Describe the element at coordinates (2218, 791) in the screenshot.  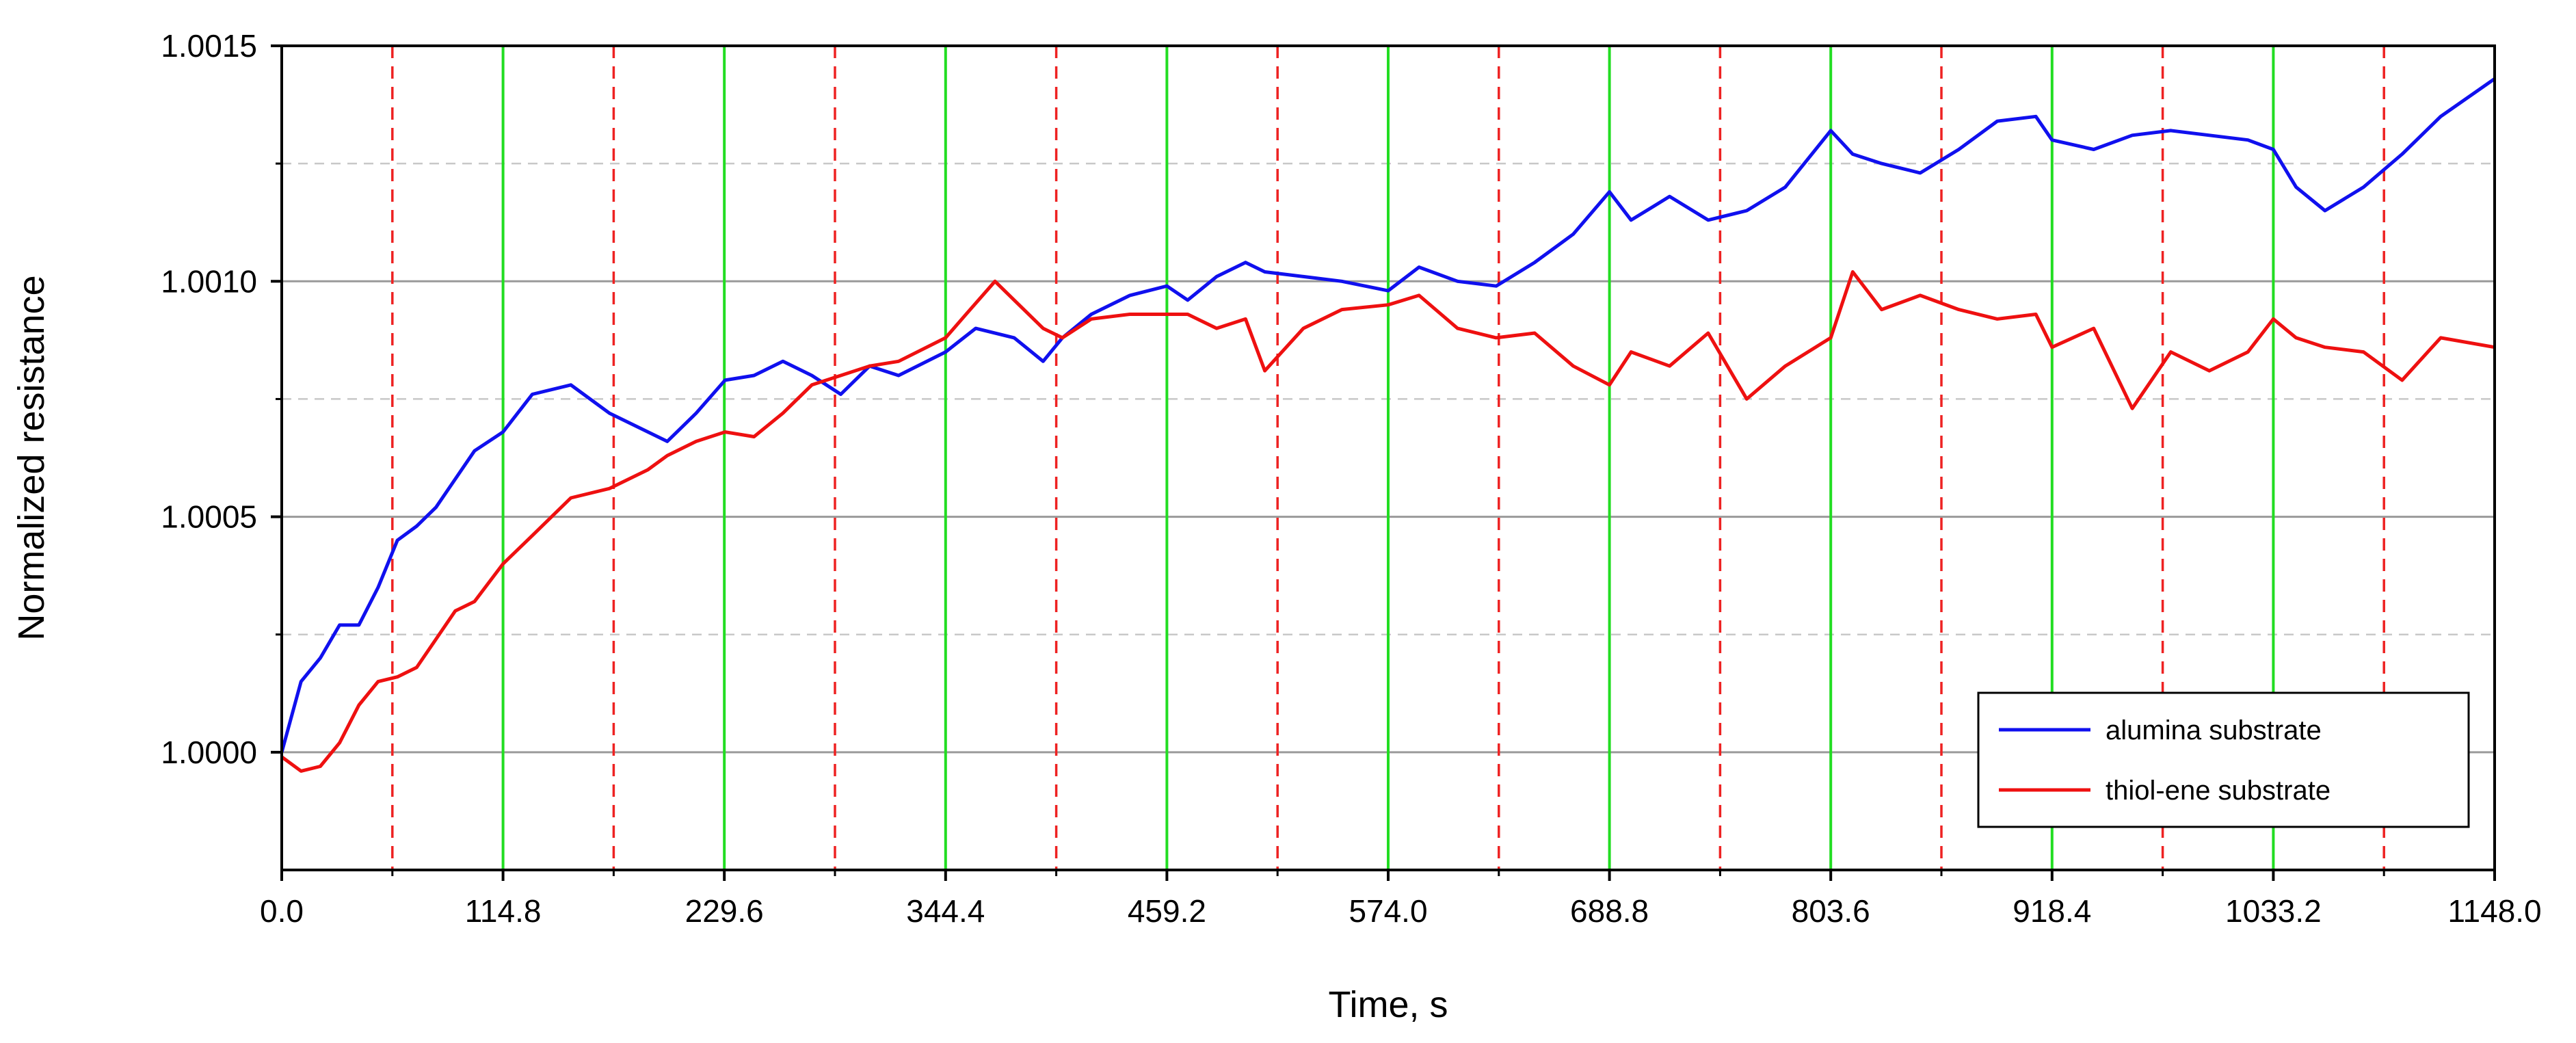
I see `legend-label: thiol-ene substrate` at that location.